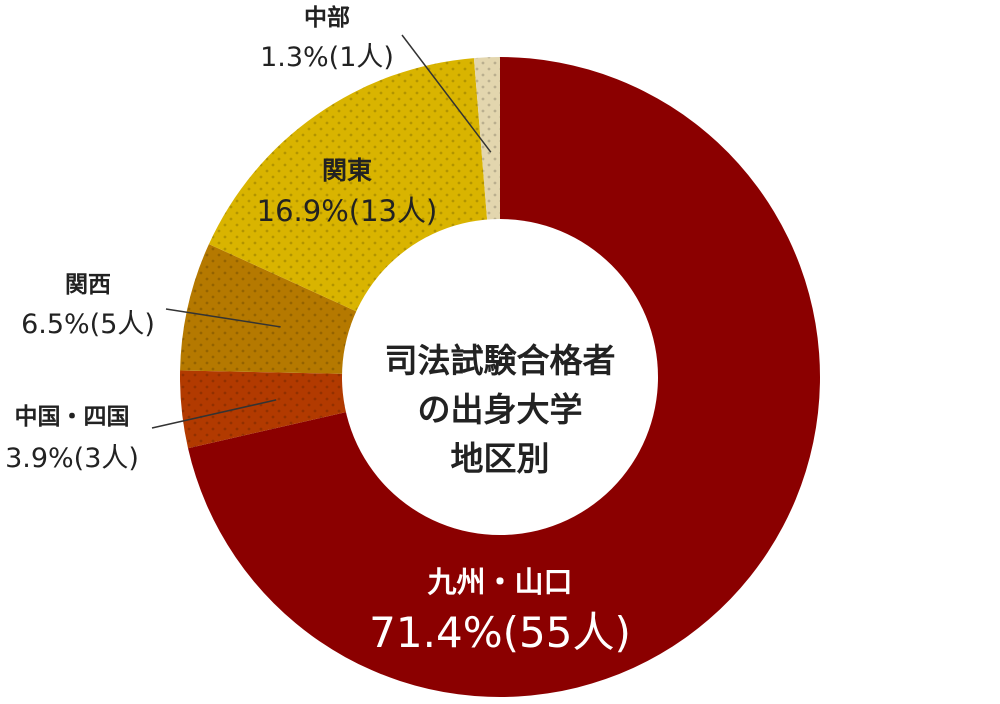 The height and width of the screenshot is (704, 1000). Describe the element at coordinates (499, 582) in the screenshot. I see `label-kyushu-region: 九州・山口` at that location.